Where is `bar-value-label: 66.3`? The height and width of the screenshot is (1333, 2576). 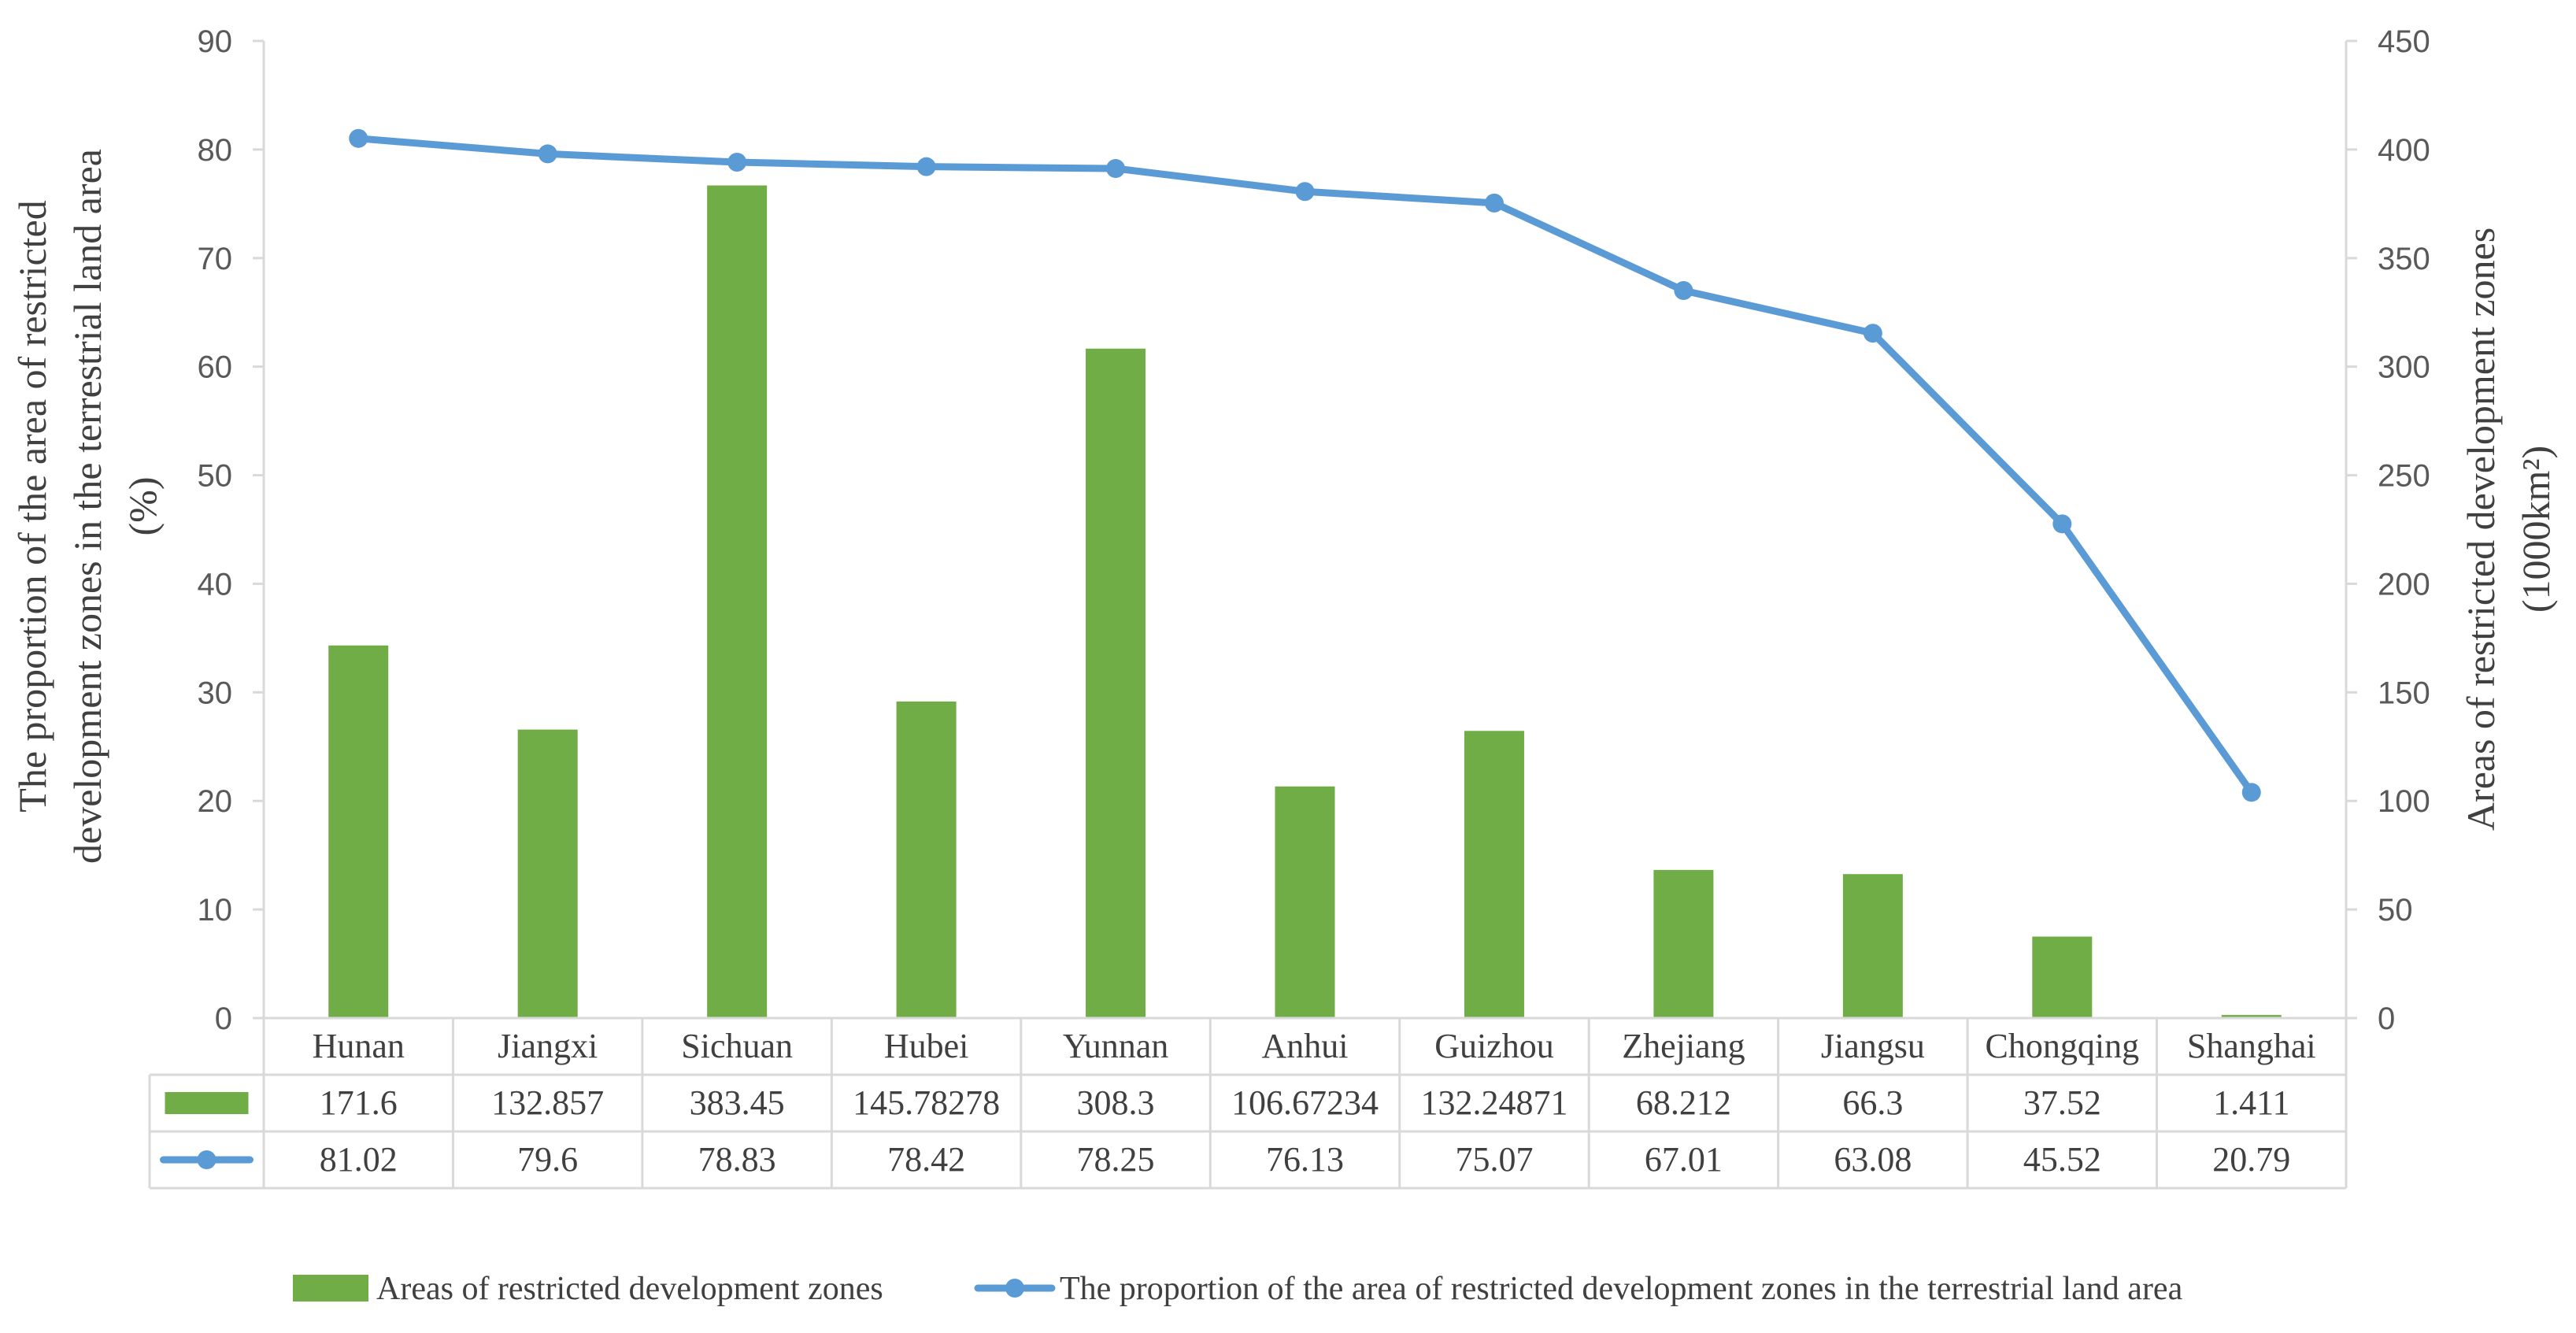 bar-value-label: 66.3 is located at coordinates (1872, 1102).